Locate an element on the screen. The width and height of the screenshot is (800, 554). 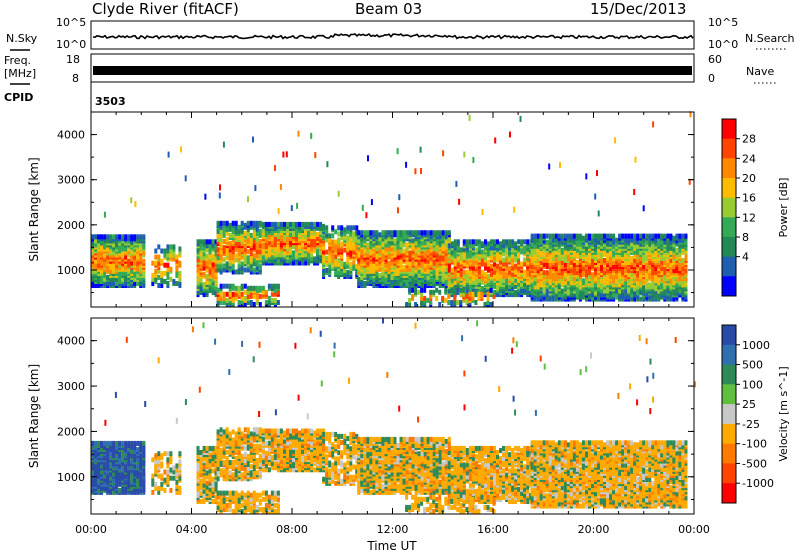
y-tick-label: 3000 is located at coordinates (71, 180).